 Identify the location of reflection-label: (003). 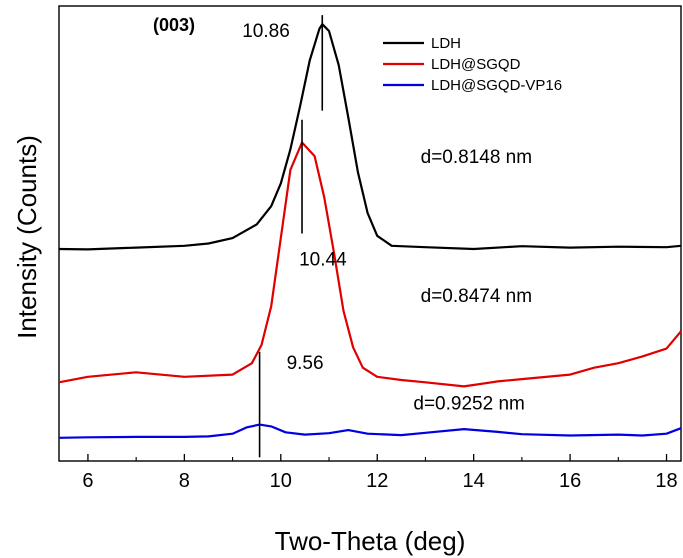
(174, 25).